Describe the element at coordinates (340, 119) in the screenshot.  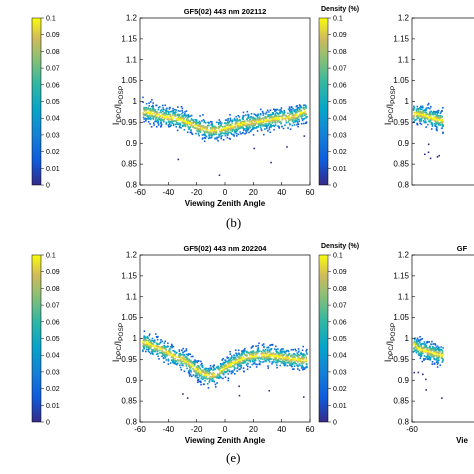
I see `colorbar-tick-label: 0.04` at that location.